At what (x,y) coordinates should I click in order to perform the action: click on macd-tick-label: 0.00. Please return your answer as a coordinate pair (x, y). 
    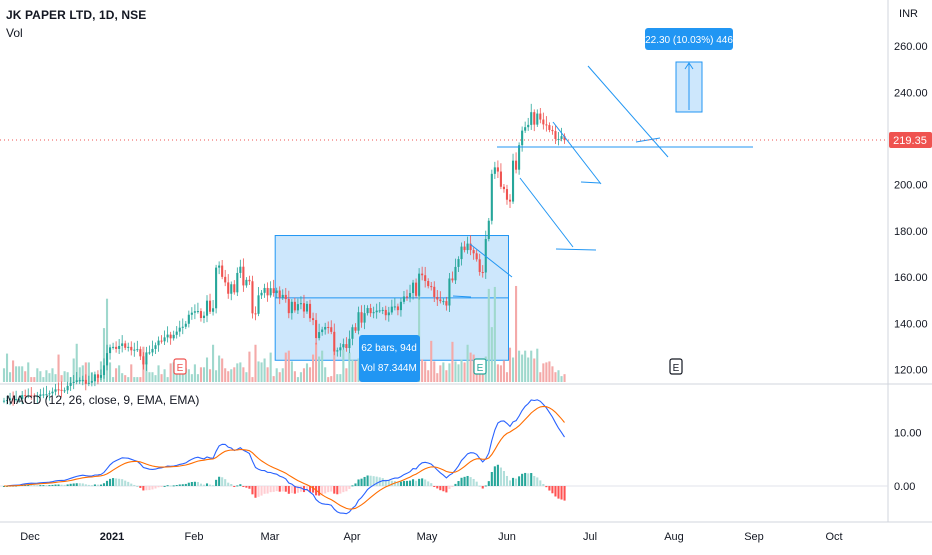
    Looking at the image, I should click on (904, 487).